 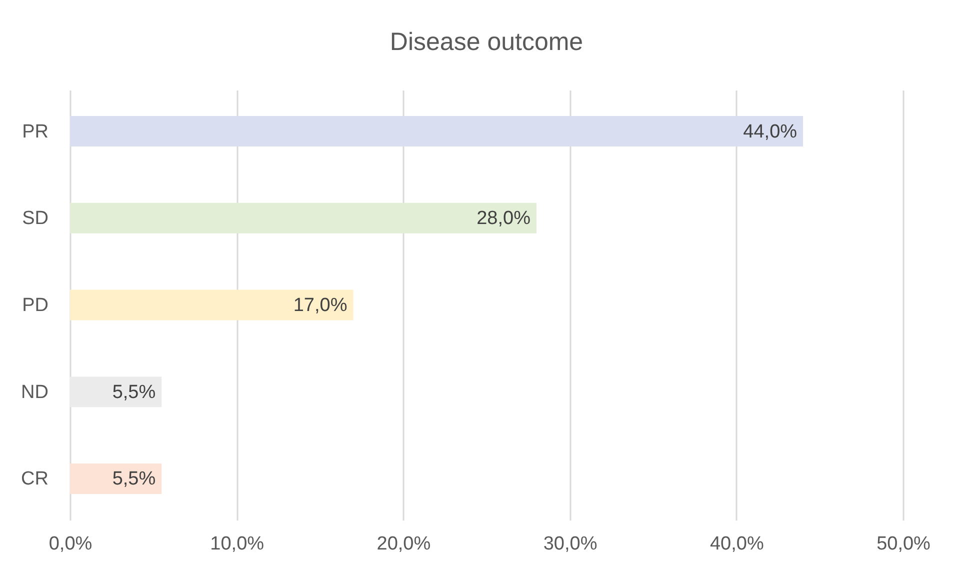 I want to click on data-label: 44,0%, so click(x=770, y=131).